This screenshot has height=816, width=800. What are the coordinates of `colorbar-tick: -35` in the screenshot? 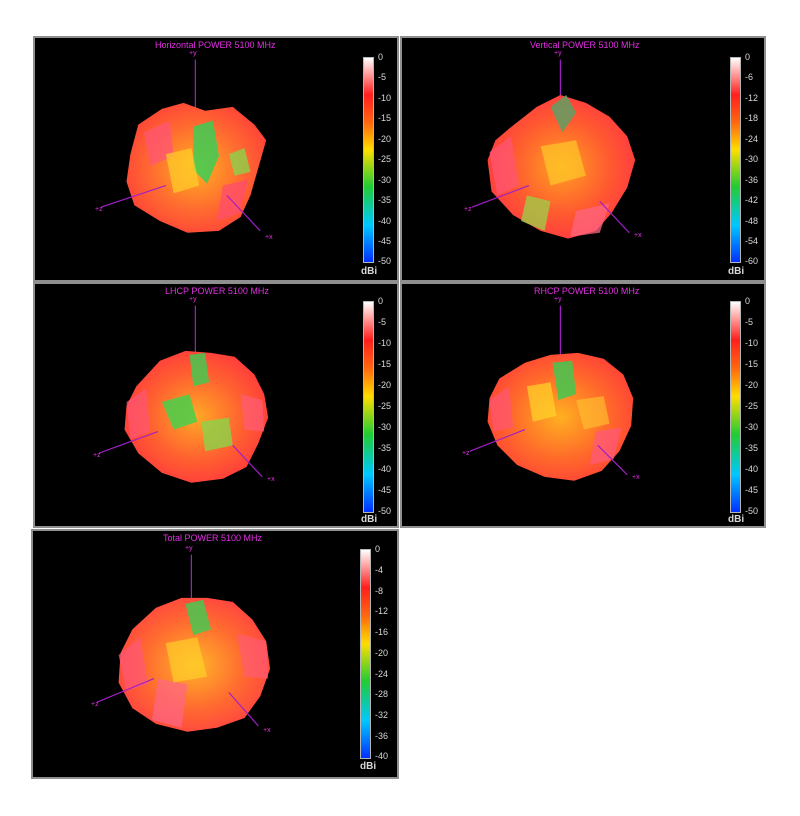 It's located at (385, 448).